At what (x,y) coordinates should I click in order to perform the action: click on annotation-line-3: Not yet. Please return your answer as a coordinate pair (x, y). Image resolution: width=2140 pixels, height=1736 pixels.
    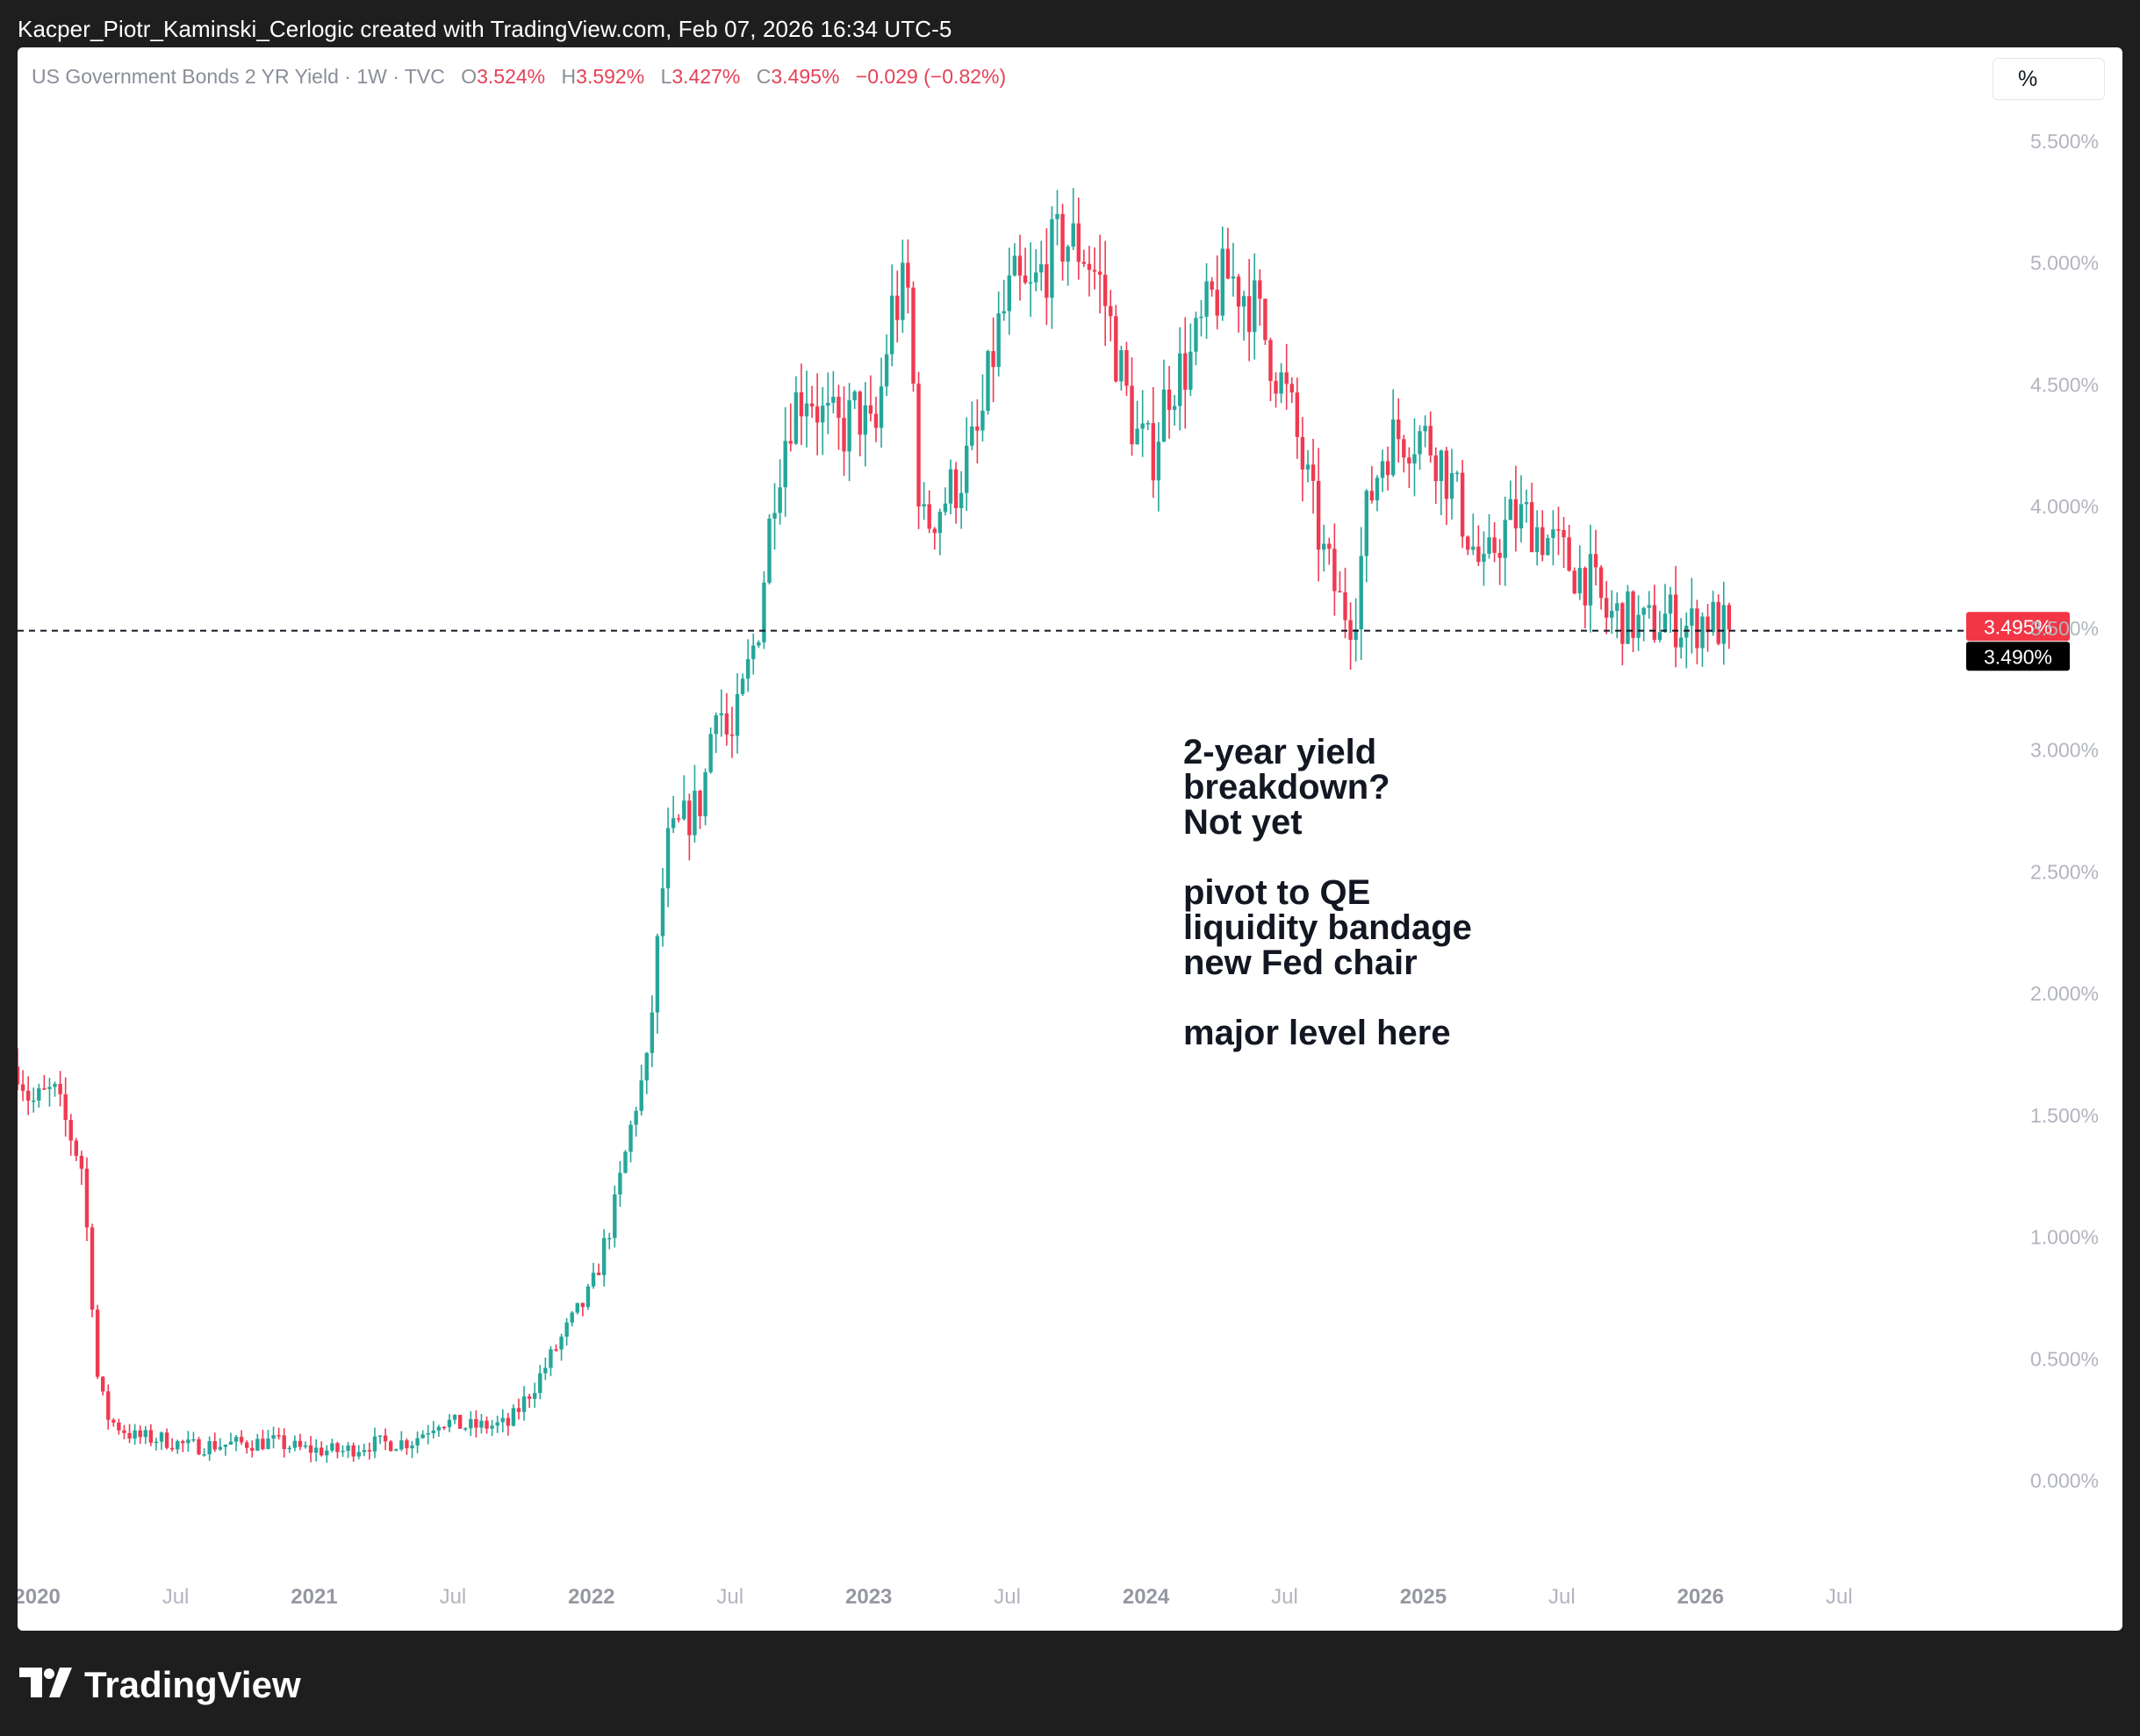
    Looking at the image, I should click on (1243, 823).